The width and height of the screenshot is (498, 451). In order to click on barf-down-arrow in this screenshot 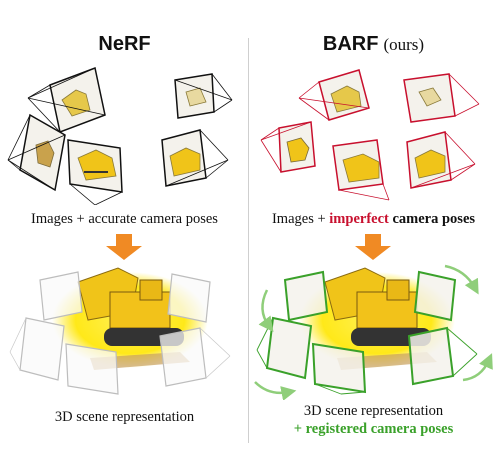, I will do `click(373, 247)`.